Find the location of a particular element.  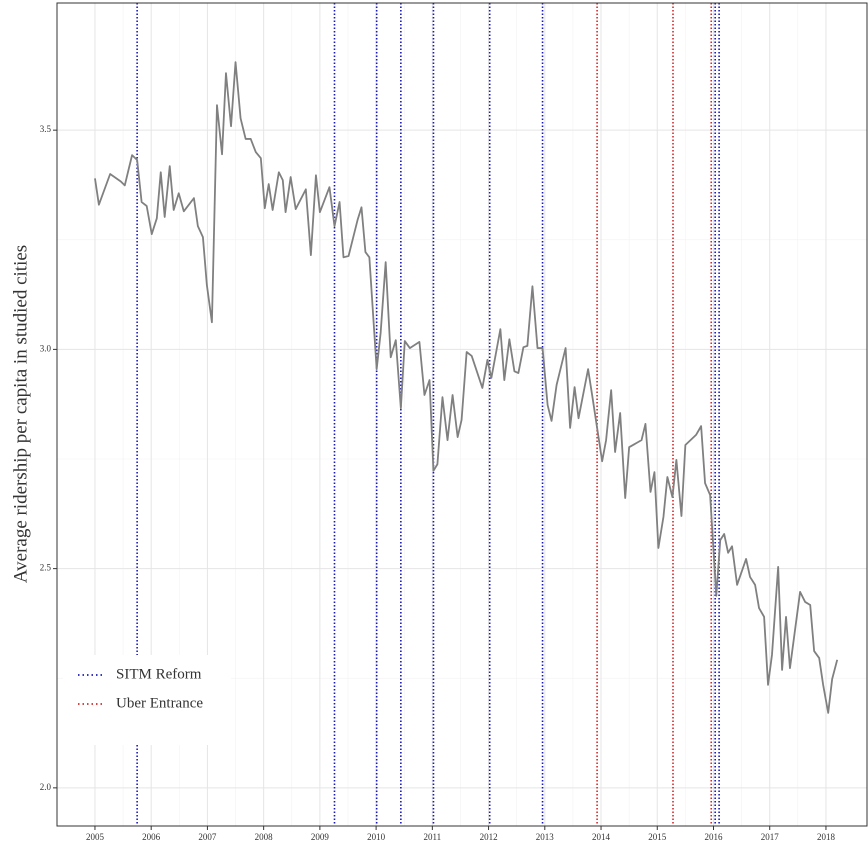

x-tick-label: 2010 is located at coordinates (376, 837).